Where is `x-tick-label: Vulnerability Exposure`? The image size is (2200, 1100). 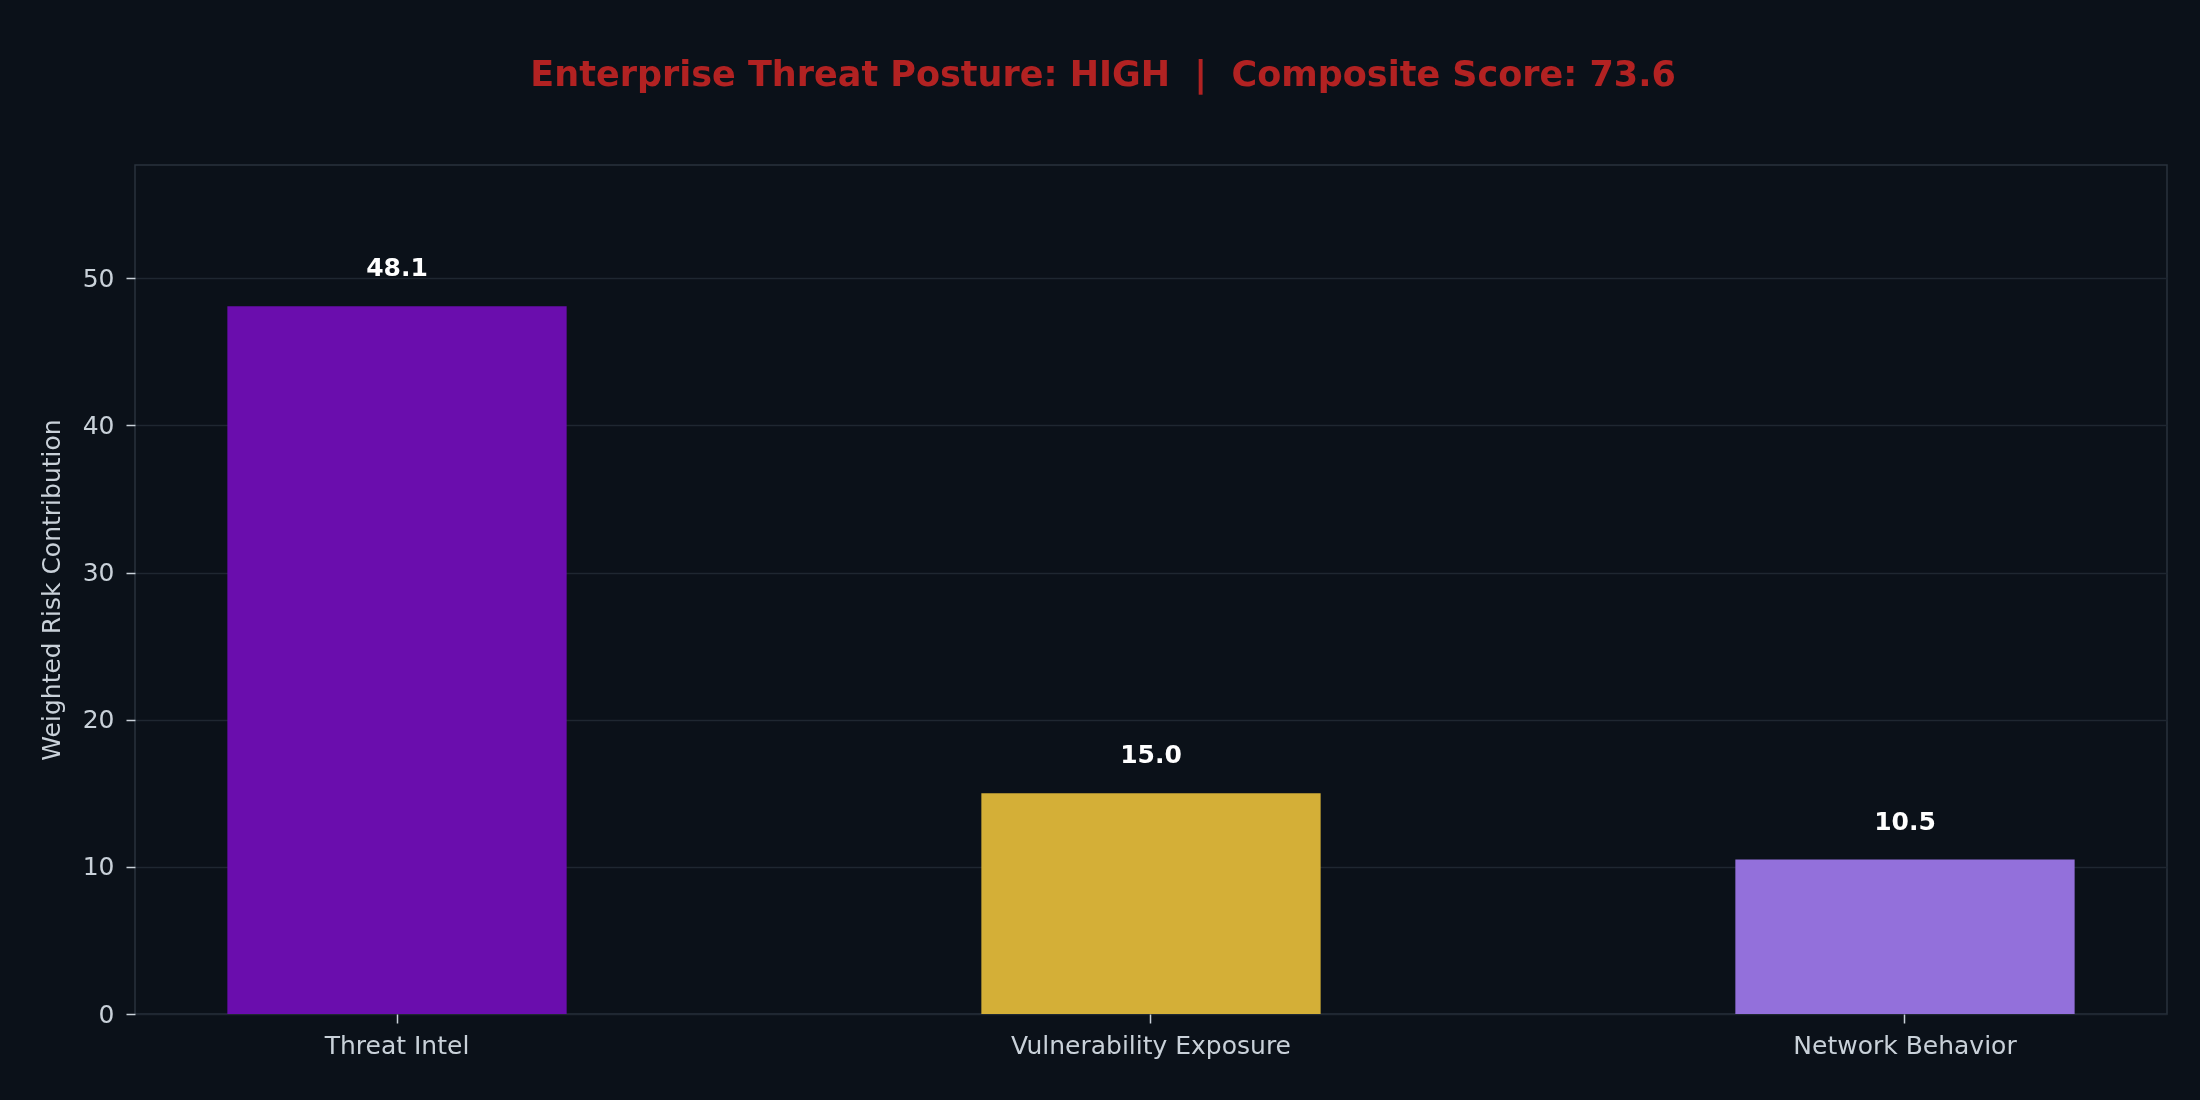 x-tick-label: Vulnerability Exposure is located at coordinates (1151, 1045).